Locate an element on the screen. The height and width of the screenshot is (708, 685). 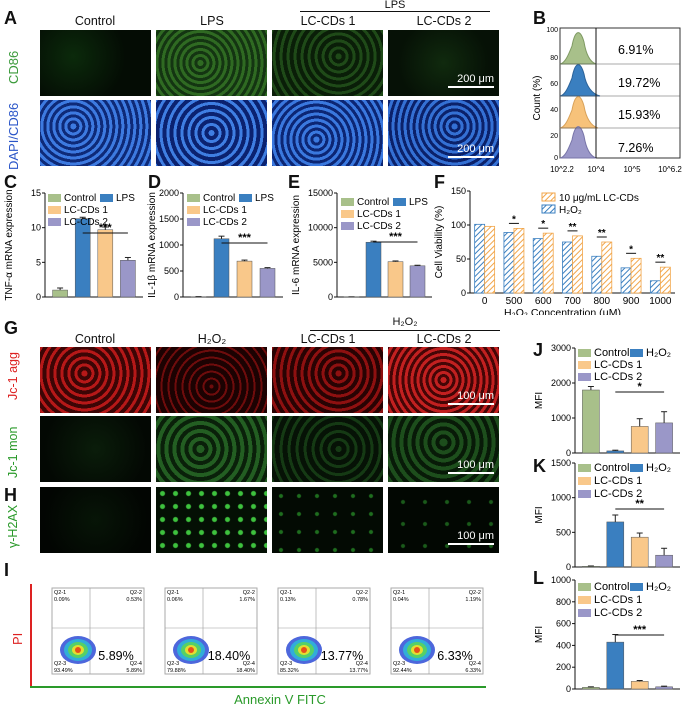
y-tick-label: 5 is located at coordinates (38, 262).